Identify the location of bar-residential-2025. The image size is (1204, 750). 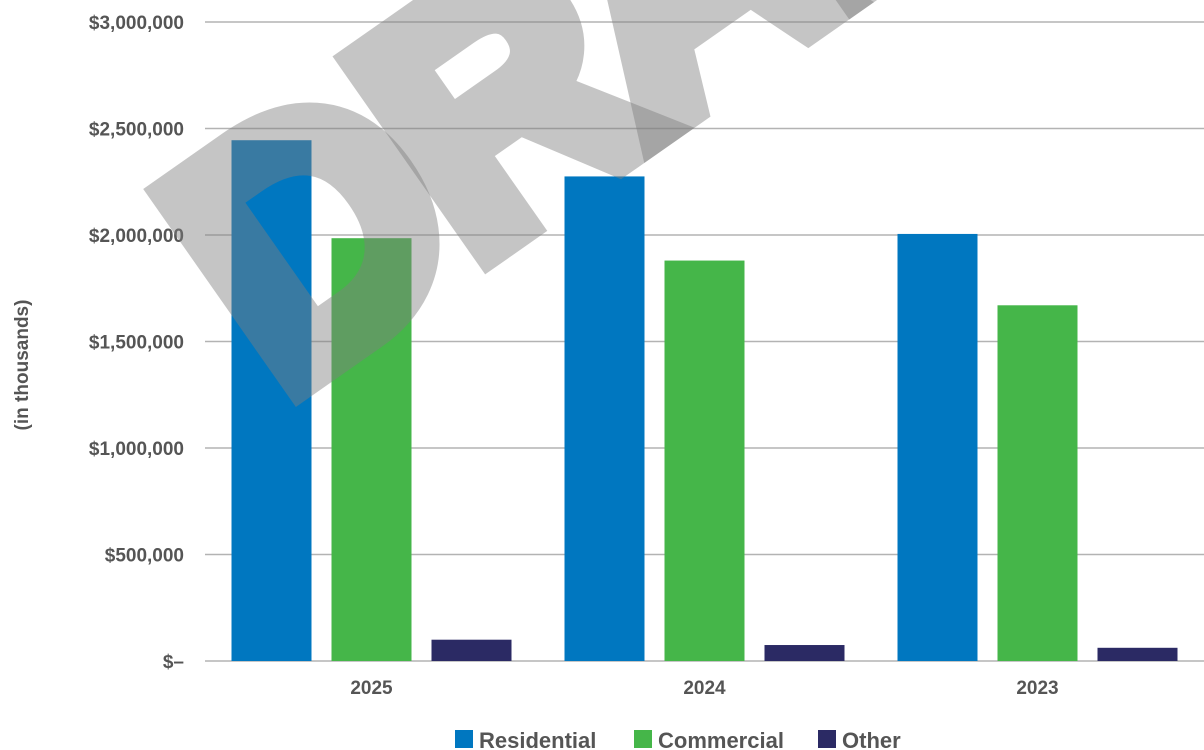
(271, 401).